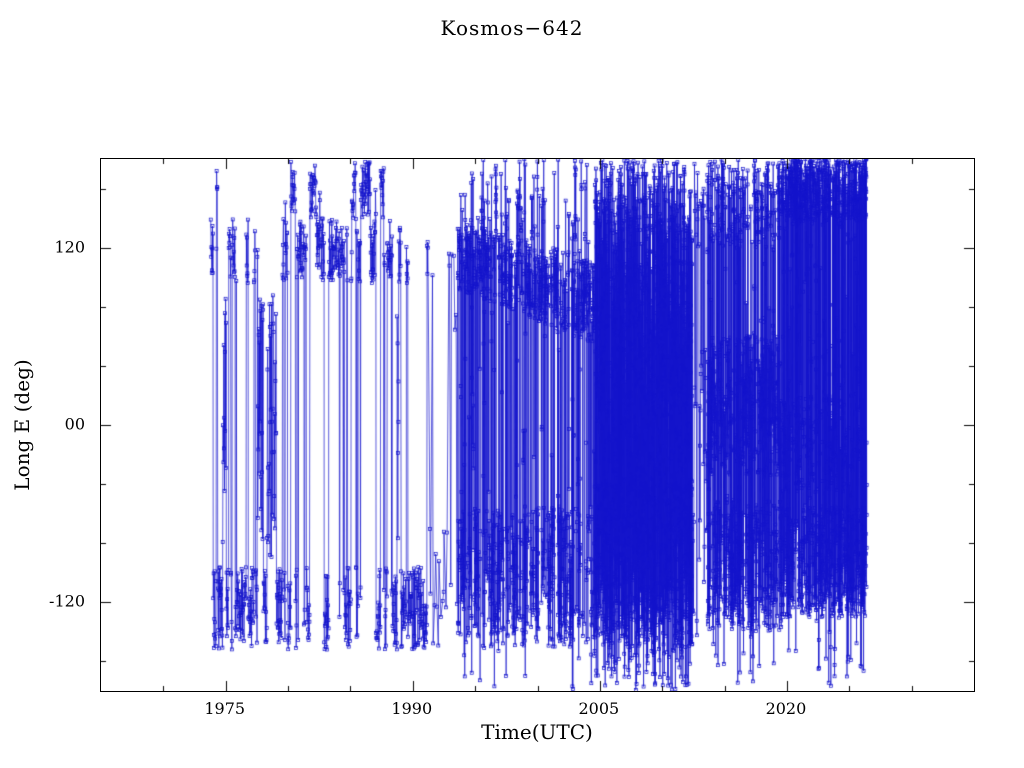  What do you see at coordinates (412, 708) in the screenshot?
I see `x-tick-label: 1990` at bounding box center [412, 708].